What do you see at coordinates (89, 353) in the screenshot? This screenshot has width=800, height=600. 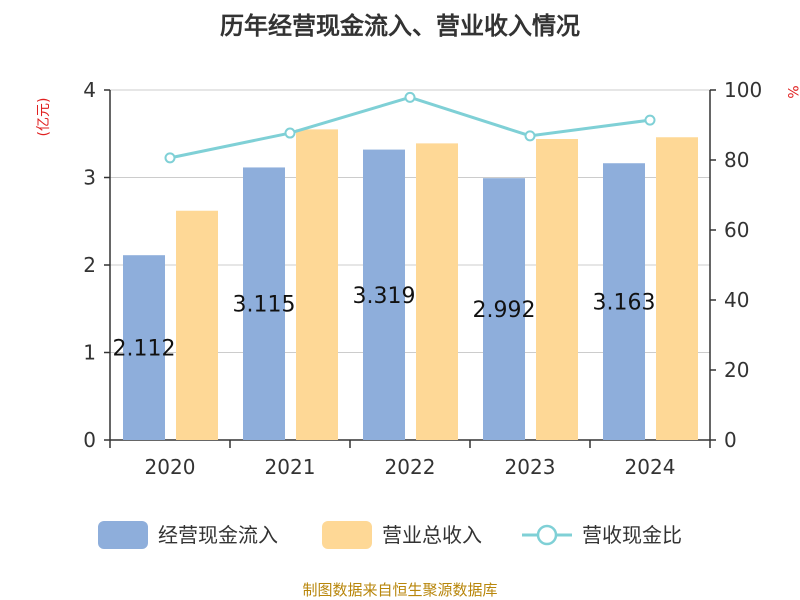 I see `left-tick-label: 1` at bounding box center [89, 353].